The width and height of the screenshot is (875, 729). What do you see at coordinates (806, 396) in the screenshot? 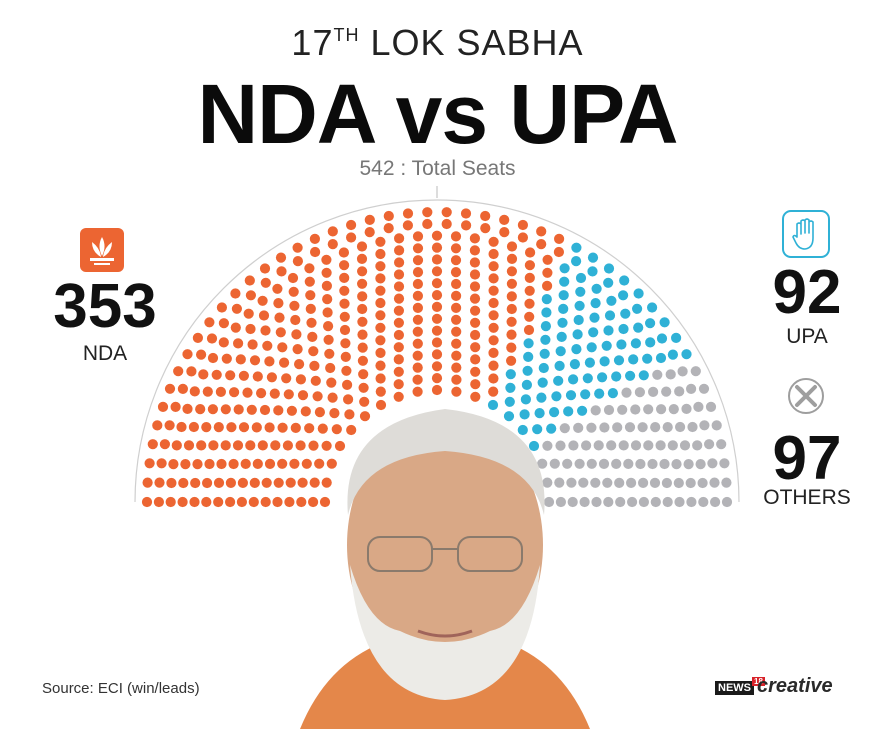
I see `cross-icon` at bounding box center [806, 396].